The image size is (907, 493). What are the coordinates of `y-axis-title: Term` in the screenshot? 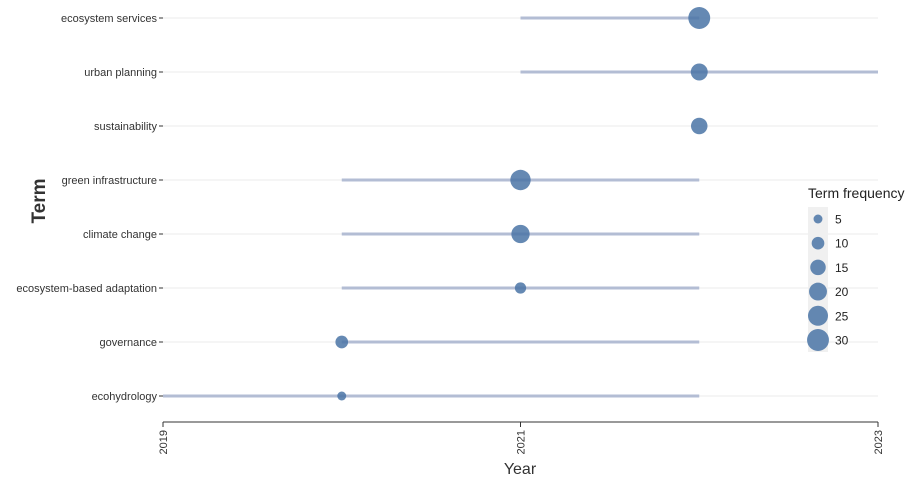 It's located at (39, 200).